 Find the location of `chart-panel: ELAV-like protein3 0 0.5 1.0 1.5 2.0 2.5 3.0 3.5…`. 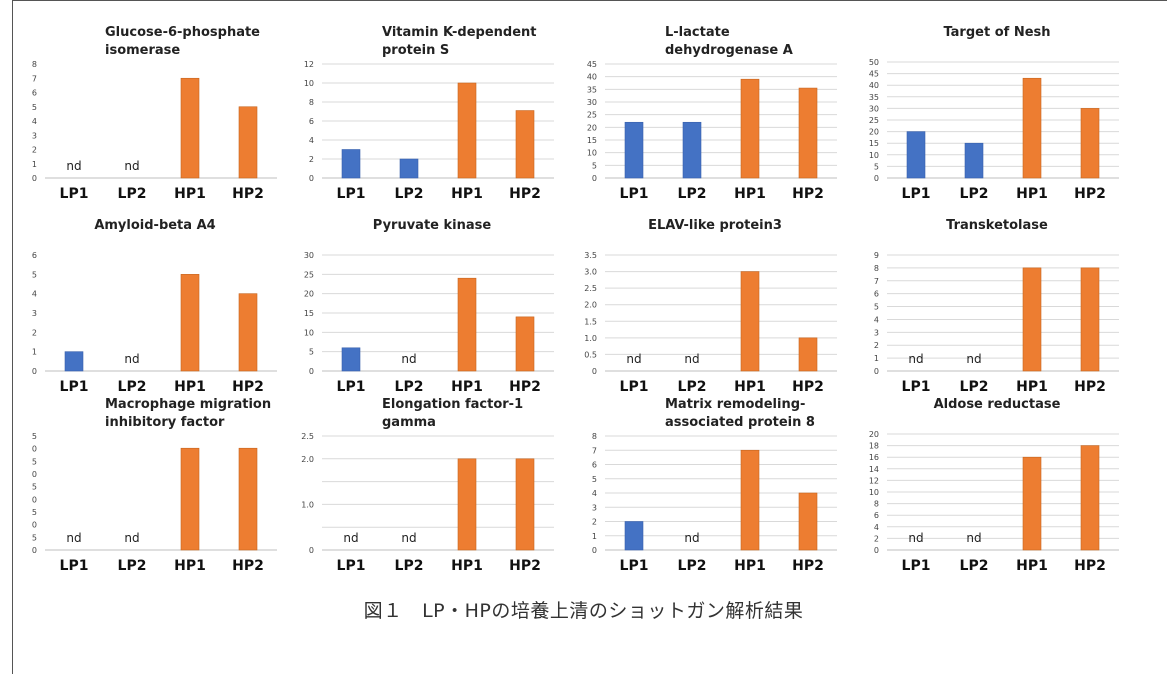

chart-panel: ELAV-like protein3 0 0.5 1.0 1.5 2.0 2.5 3.0 3.5… is located at coordinates (710, 306).